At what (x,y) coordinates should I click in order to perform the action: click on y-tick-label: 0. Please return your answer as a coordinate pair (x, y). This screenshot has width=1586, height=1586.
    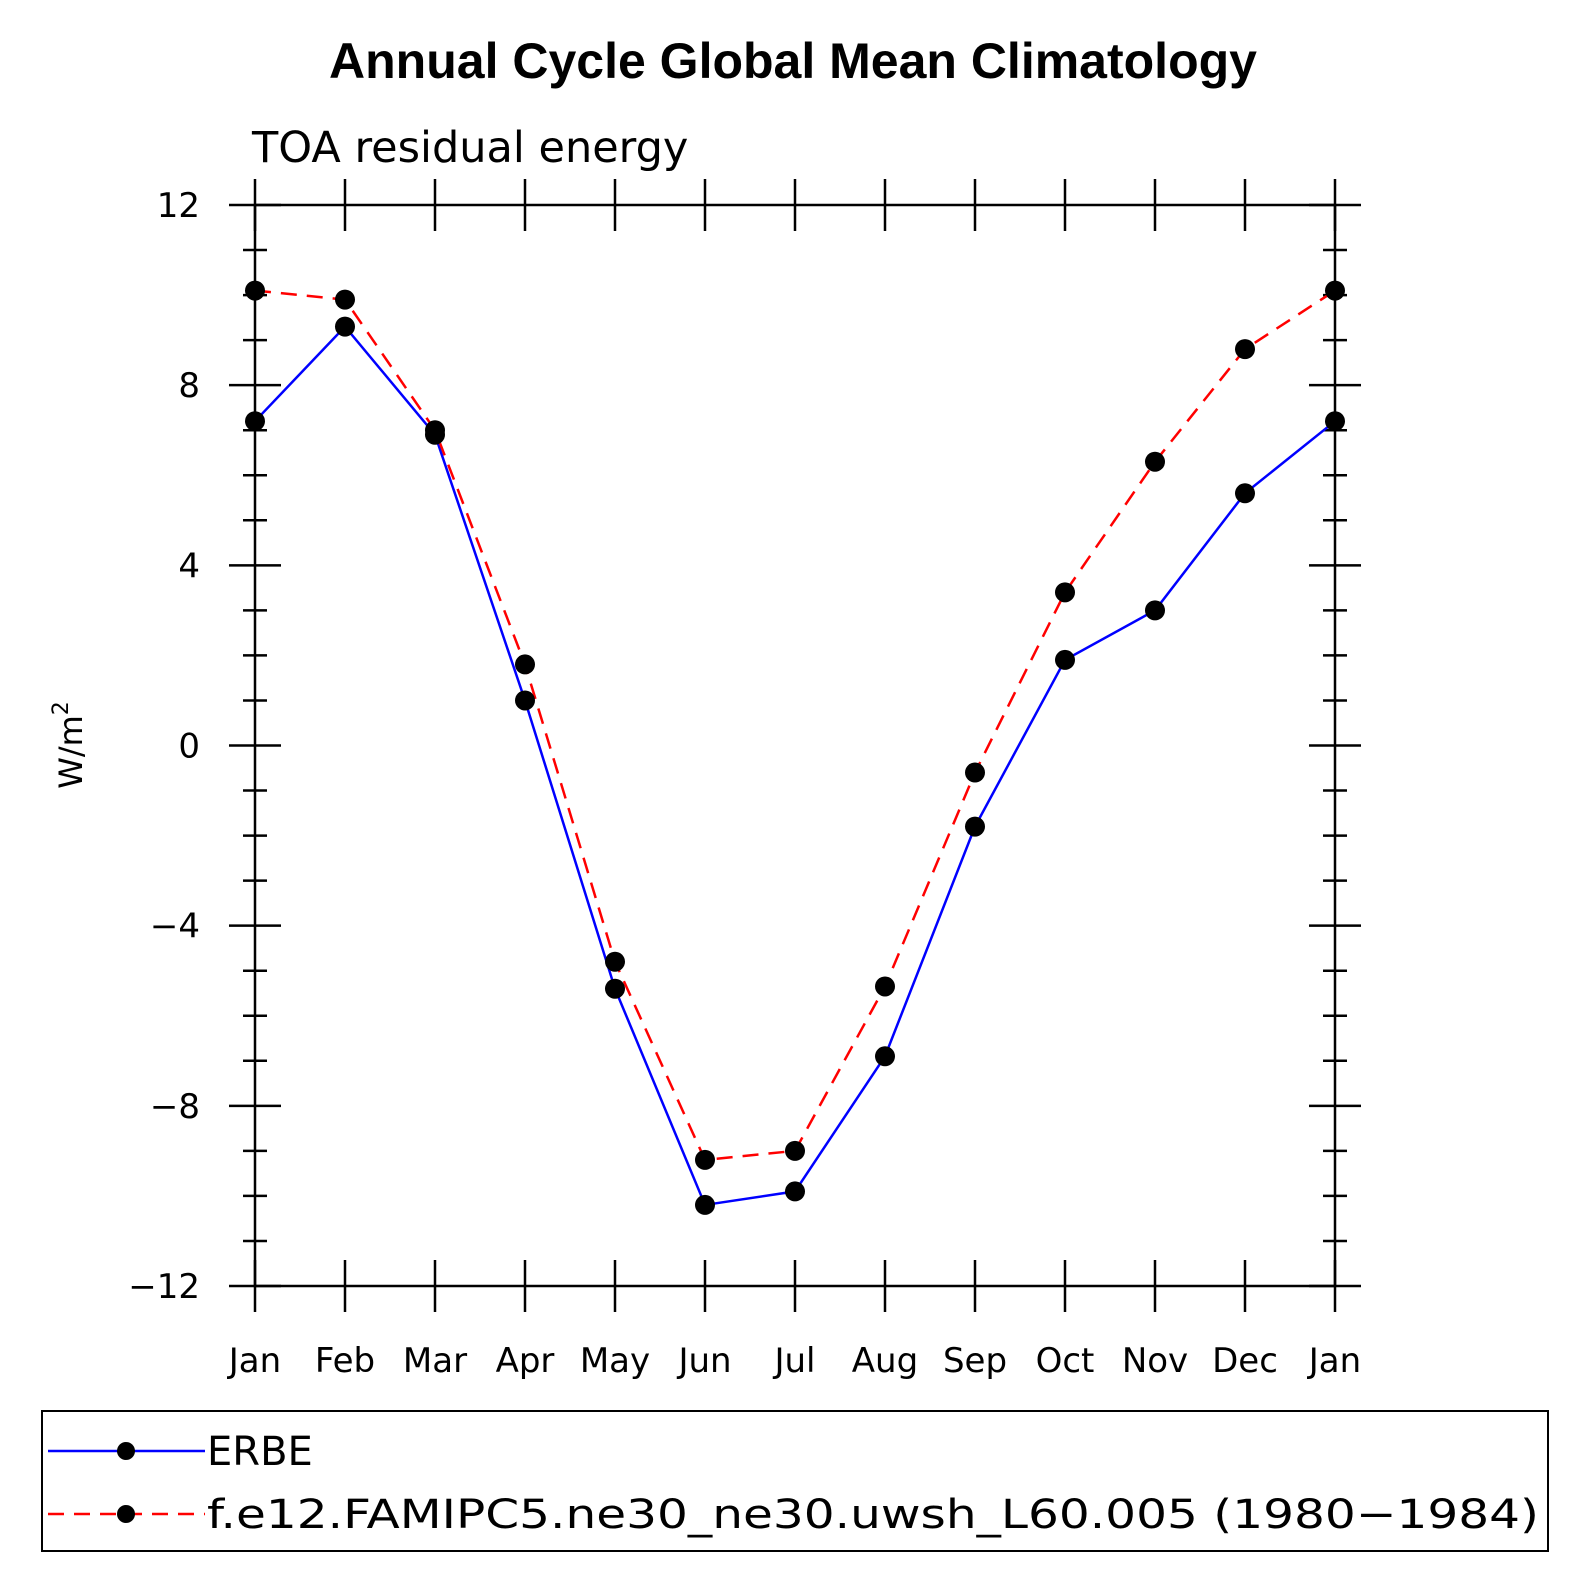
    Looking at the image, I should click on (189, 747).